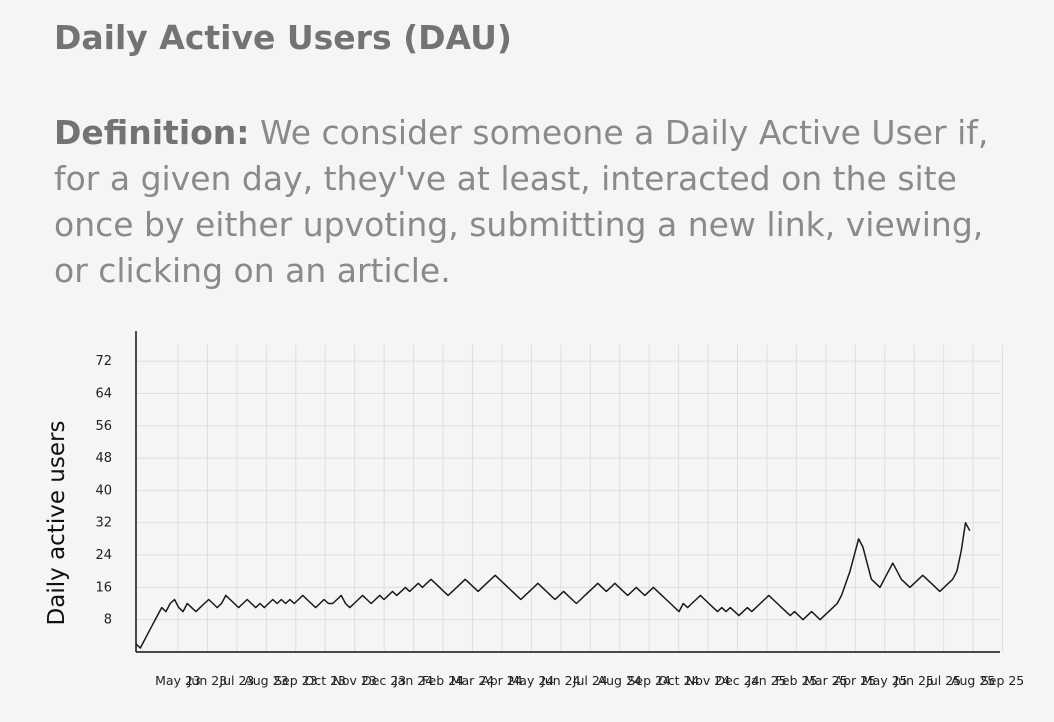 The width and height of the screenshot is (1054, 722). I want to click on x-tick-label: Feb 25, so click(796, 680).